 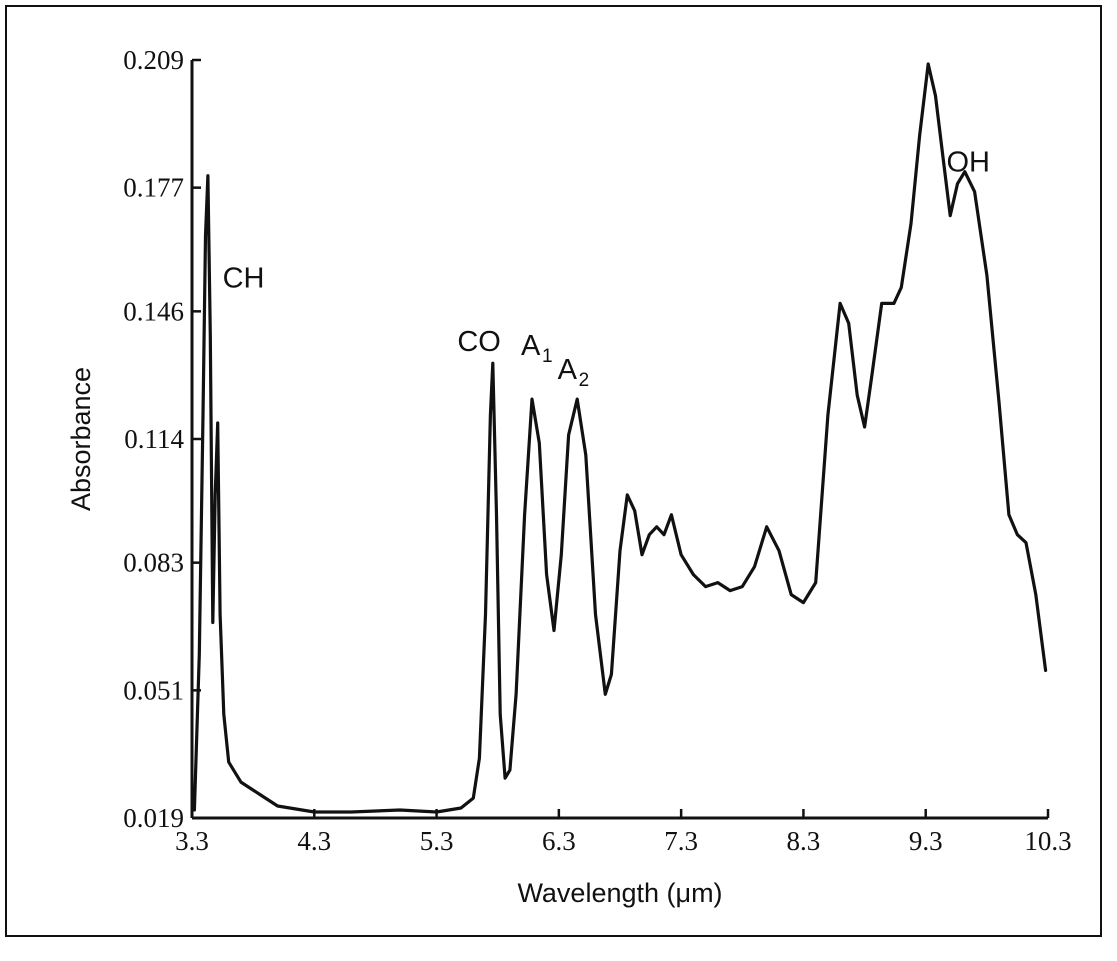 What do you see at coordinates (1047, 841) in the screenshot?
I see `x-tick-label: 10.3` at bounding box center [1047, 841].